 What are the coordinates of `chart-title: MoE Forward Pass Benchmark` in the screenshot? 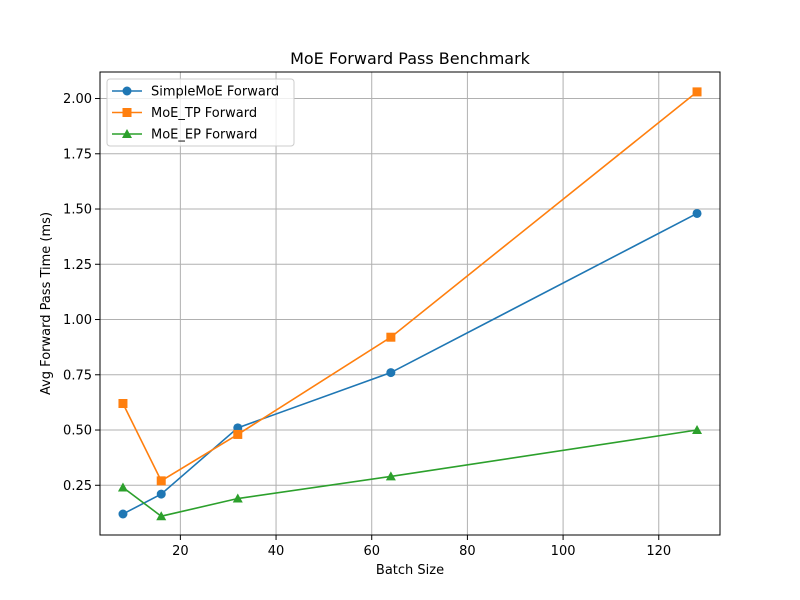 It's located at (410, 58).